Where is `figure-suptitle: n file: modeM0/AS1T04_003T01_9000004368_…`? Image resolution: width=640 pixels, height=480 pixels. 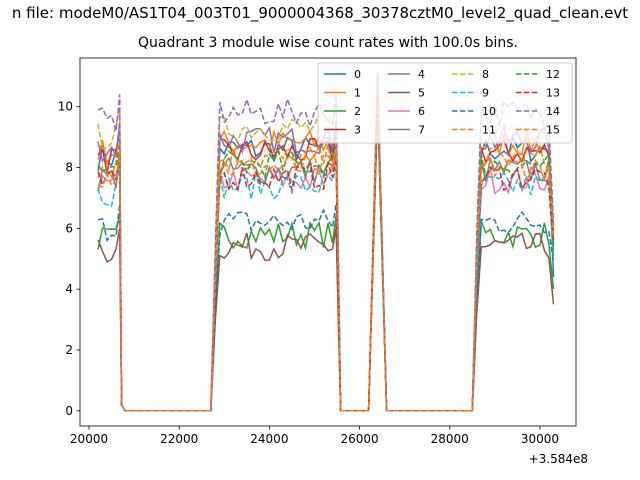
figure-suptitle: n file: modeM0/AS1T04_003T01_9000004368_… is located at coordinates (320, 13).